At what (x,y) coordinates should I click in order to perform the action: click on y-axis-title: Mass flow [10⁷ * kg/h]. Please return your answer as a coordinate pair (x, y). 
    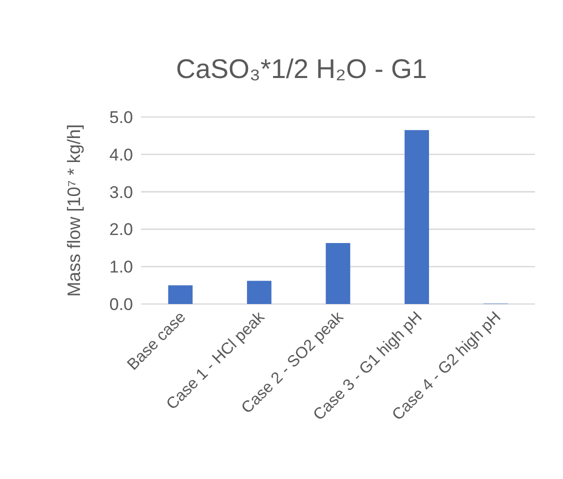
    Looking at the image, I should click on (74, 210).